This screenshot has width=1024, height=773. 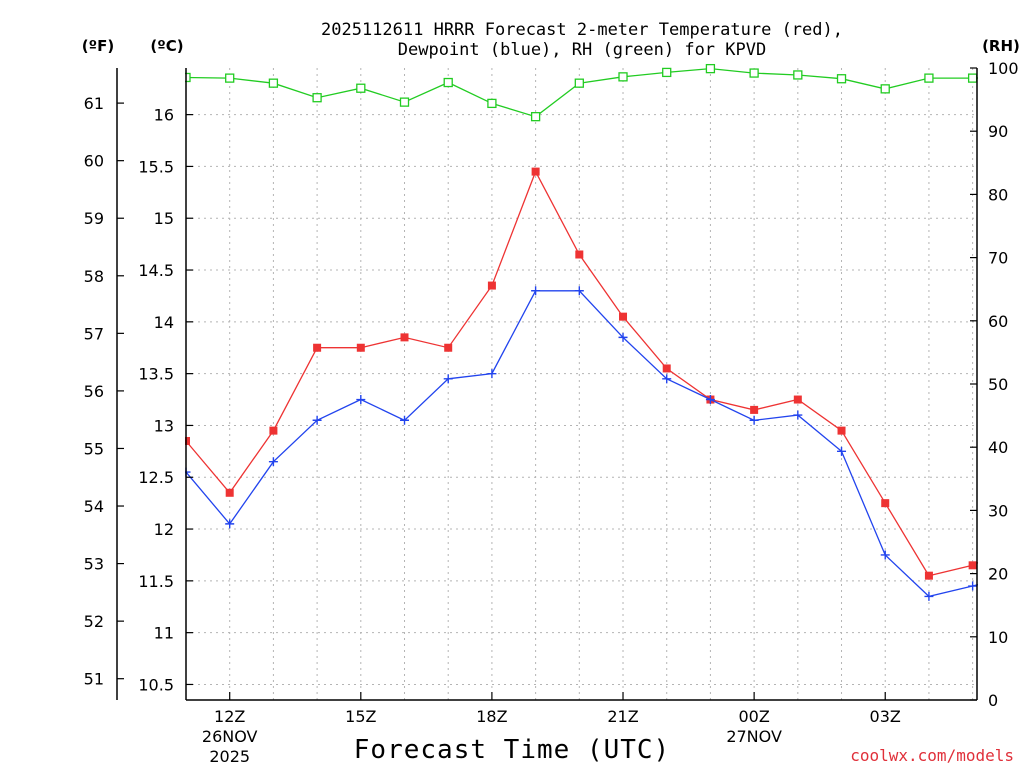 What do you see at coordinates (998, 384) in the screenshot?
I see `rh-tick-label: 50` at bounding box center [998, 384].